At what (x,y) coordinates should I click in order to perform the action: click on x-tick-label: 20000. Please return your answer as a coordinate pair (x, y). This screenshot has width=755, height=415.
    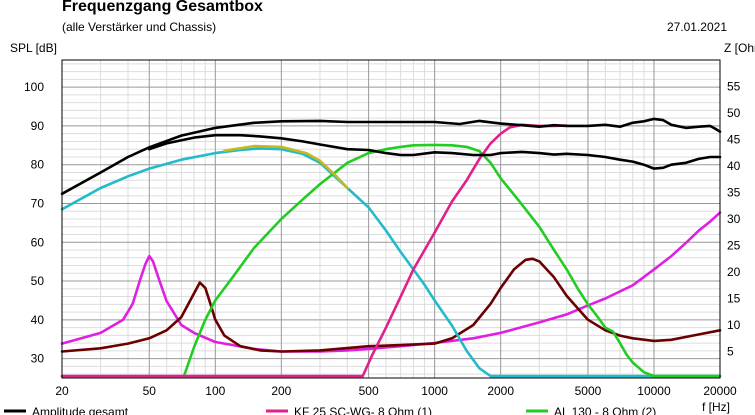
    Looking at the image, I should click on (720, 391).